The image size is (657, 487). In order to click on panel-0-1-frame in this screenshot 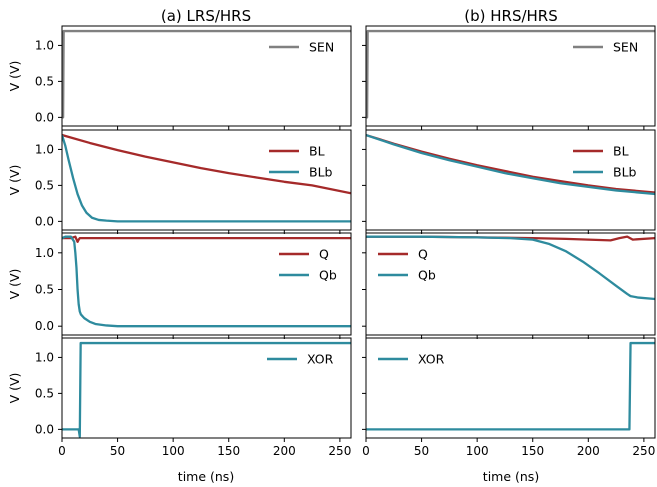, I will do `click(206, 180)`.